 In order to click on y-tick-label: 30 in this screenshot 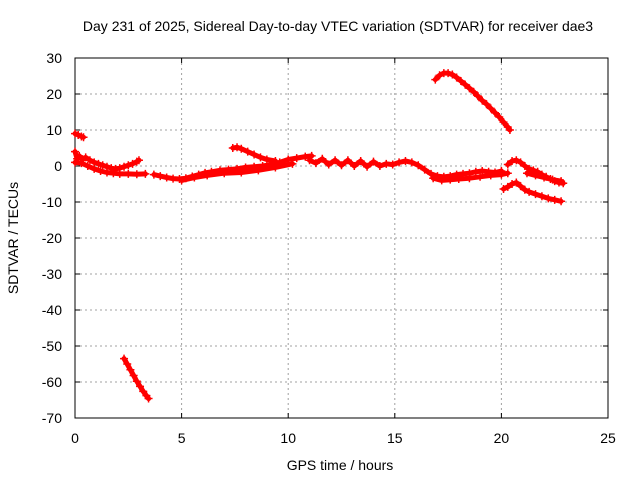, I will do `click(54, 58)`.